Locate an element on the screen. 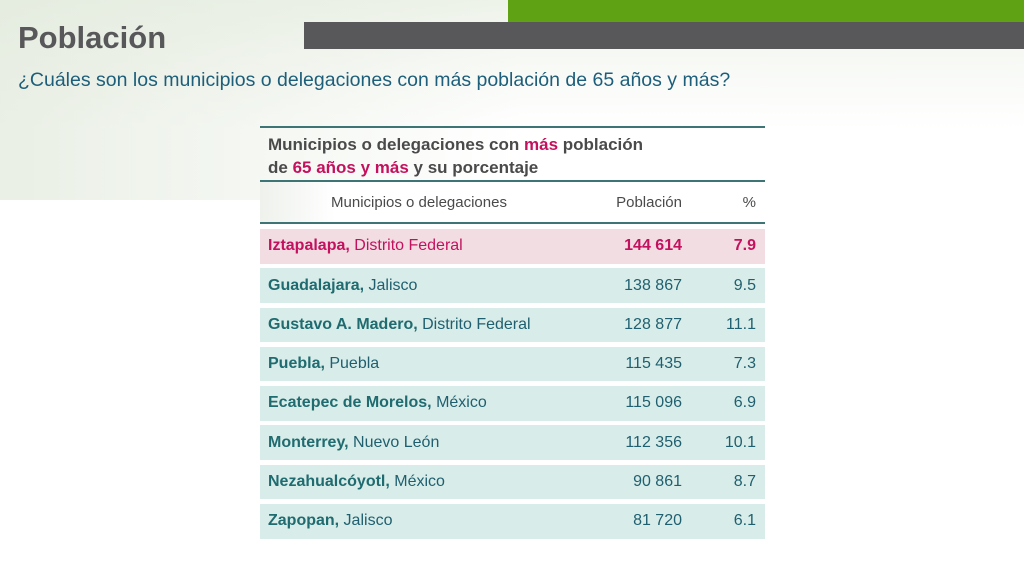 Image resolution: width=1024 pixels, height=576 pixels. table-row: Puebla, Puebla 115 435 7.3 is located at coordinates (512, 364).